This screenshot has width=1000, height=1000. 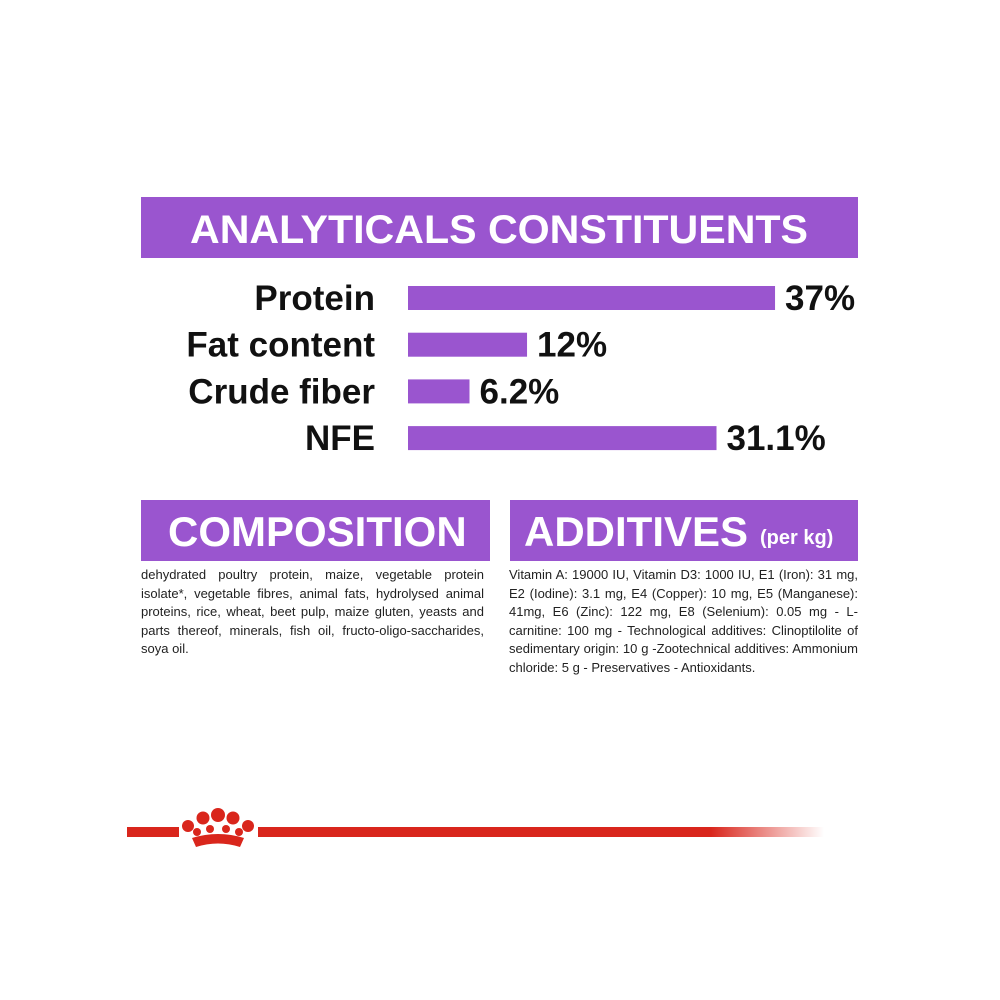 I want to click on crown-logo, so click(x=218, y=827).